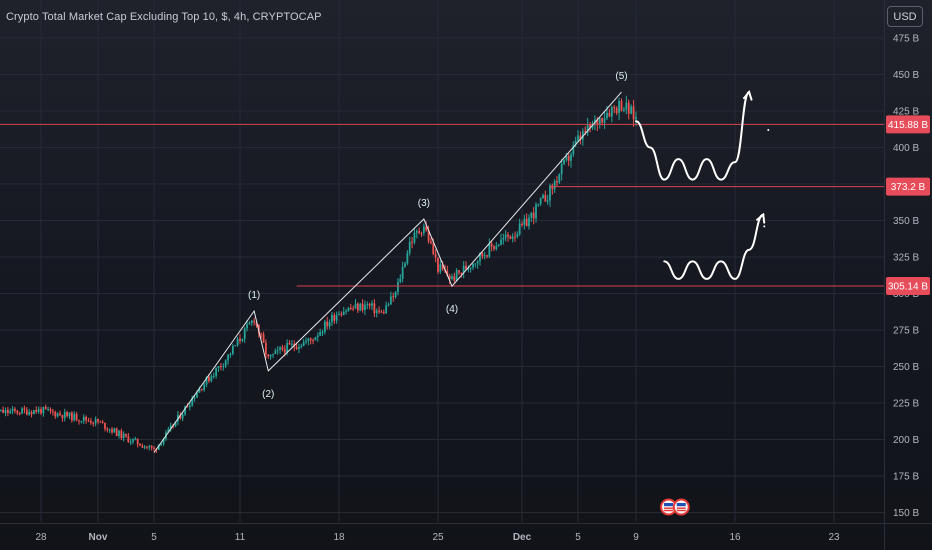 Image resolution: width=932 pixels, height=550 pixels. What do you see at coordinates (906, 513) in the screenshot?
I see `y-tick-label: 150 B` at bounding box center [906, 513].